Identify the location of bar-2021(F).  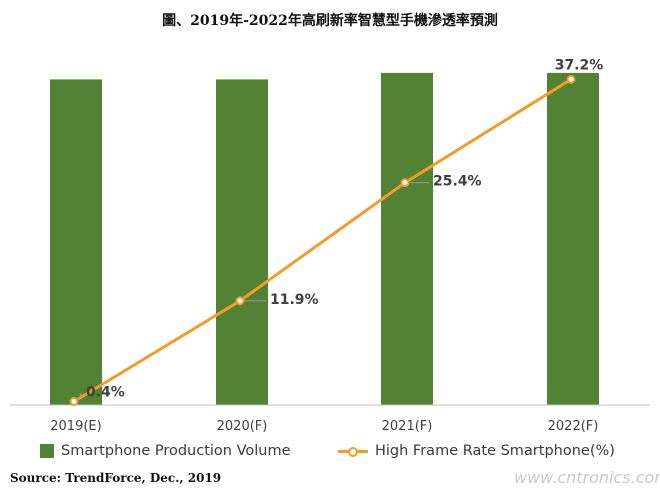
(407, 238).